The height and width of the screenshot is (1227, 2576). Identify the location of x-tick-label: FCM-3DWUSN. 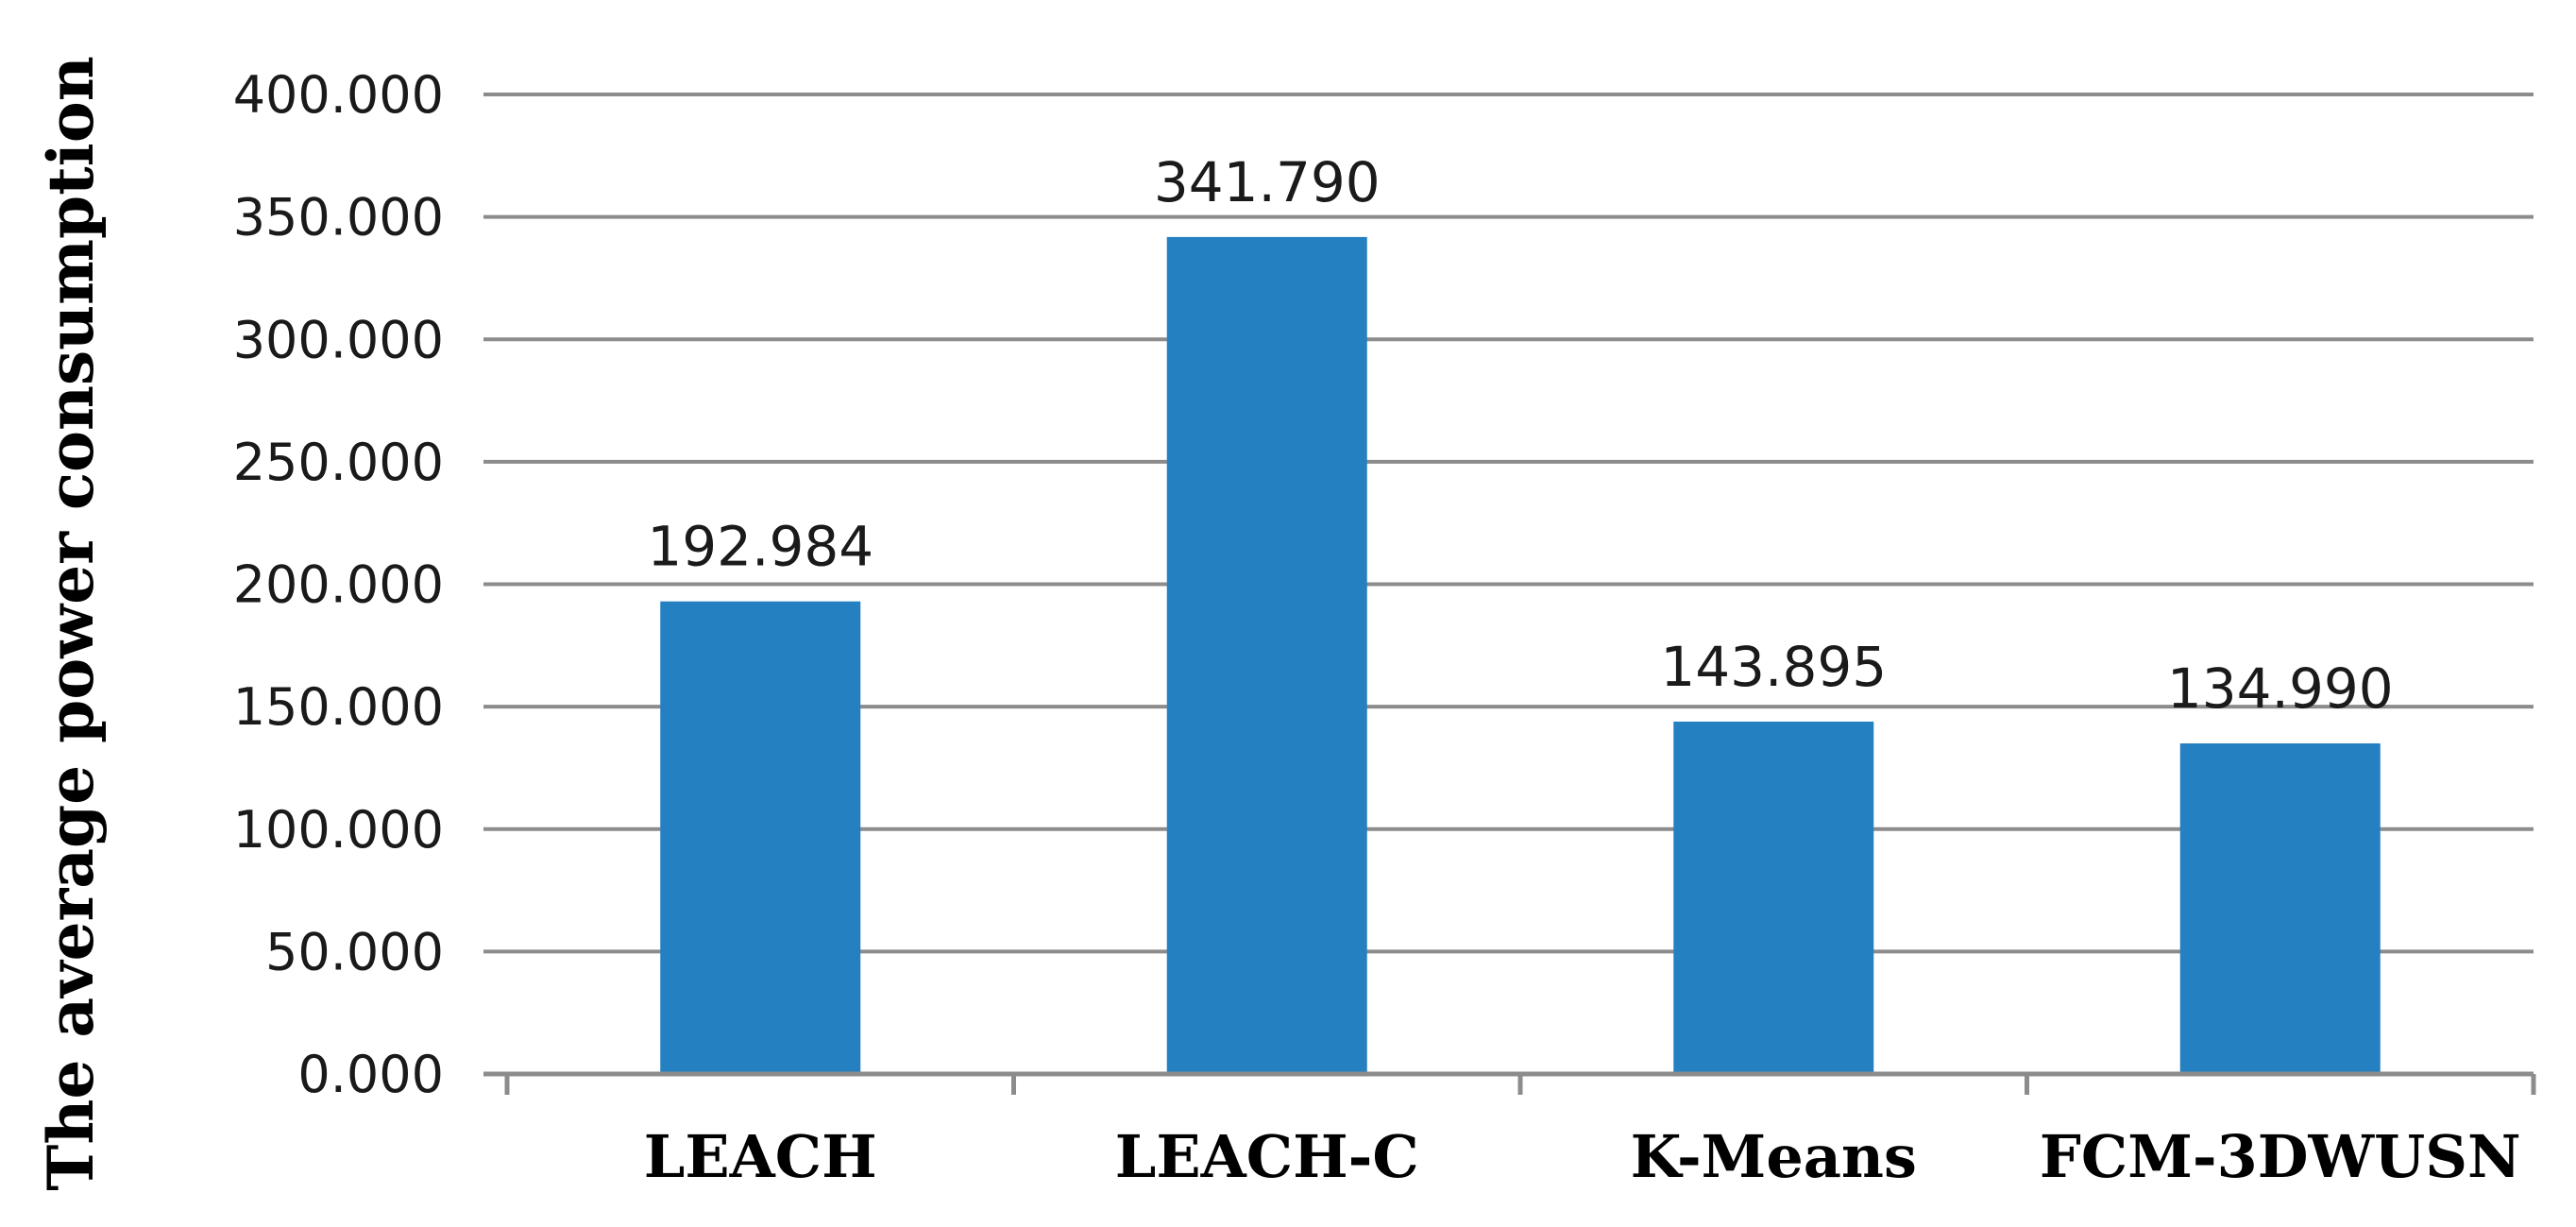
(2280, 1156).